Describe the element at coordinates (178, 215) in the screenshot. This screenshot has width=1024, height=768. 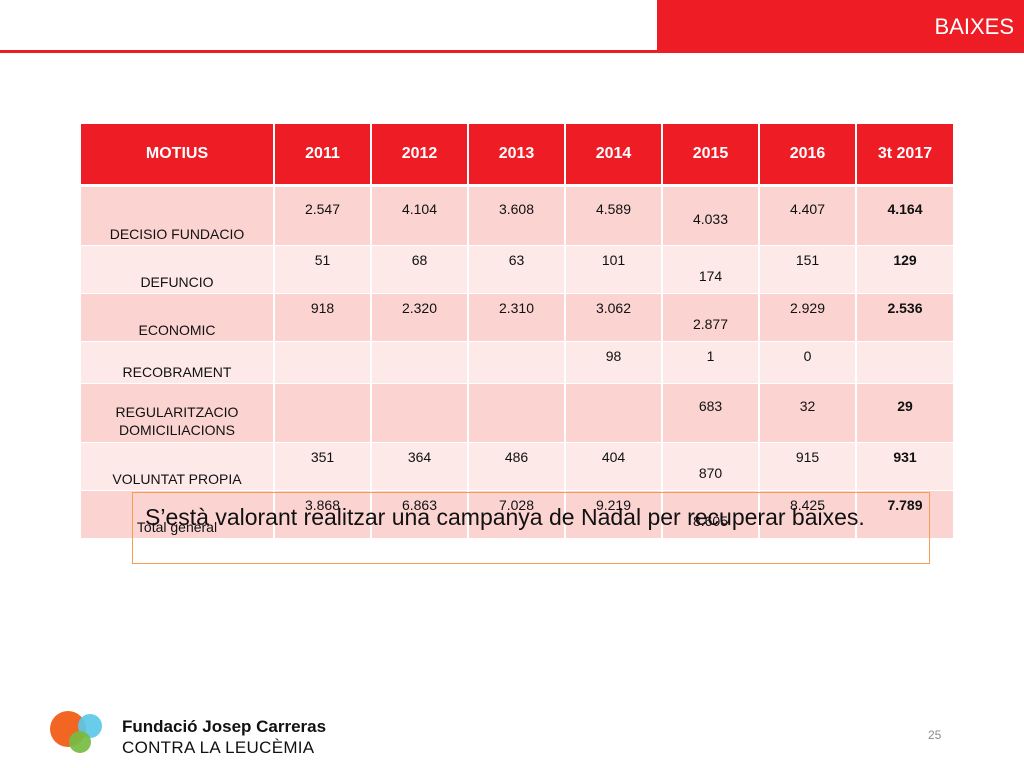
I see `row-label: DECISIO FUNDACIO` at that location.